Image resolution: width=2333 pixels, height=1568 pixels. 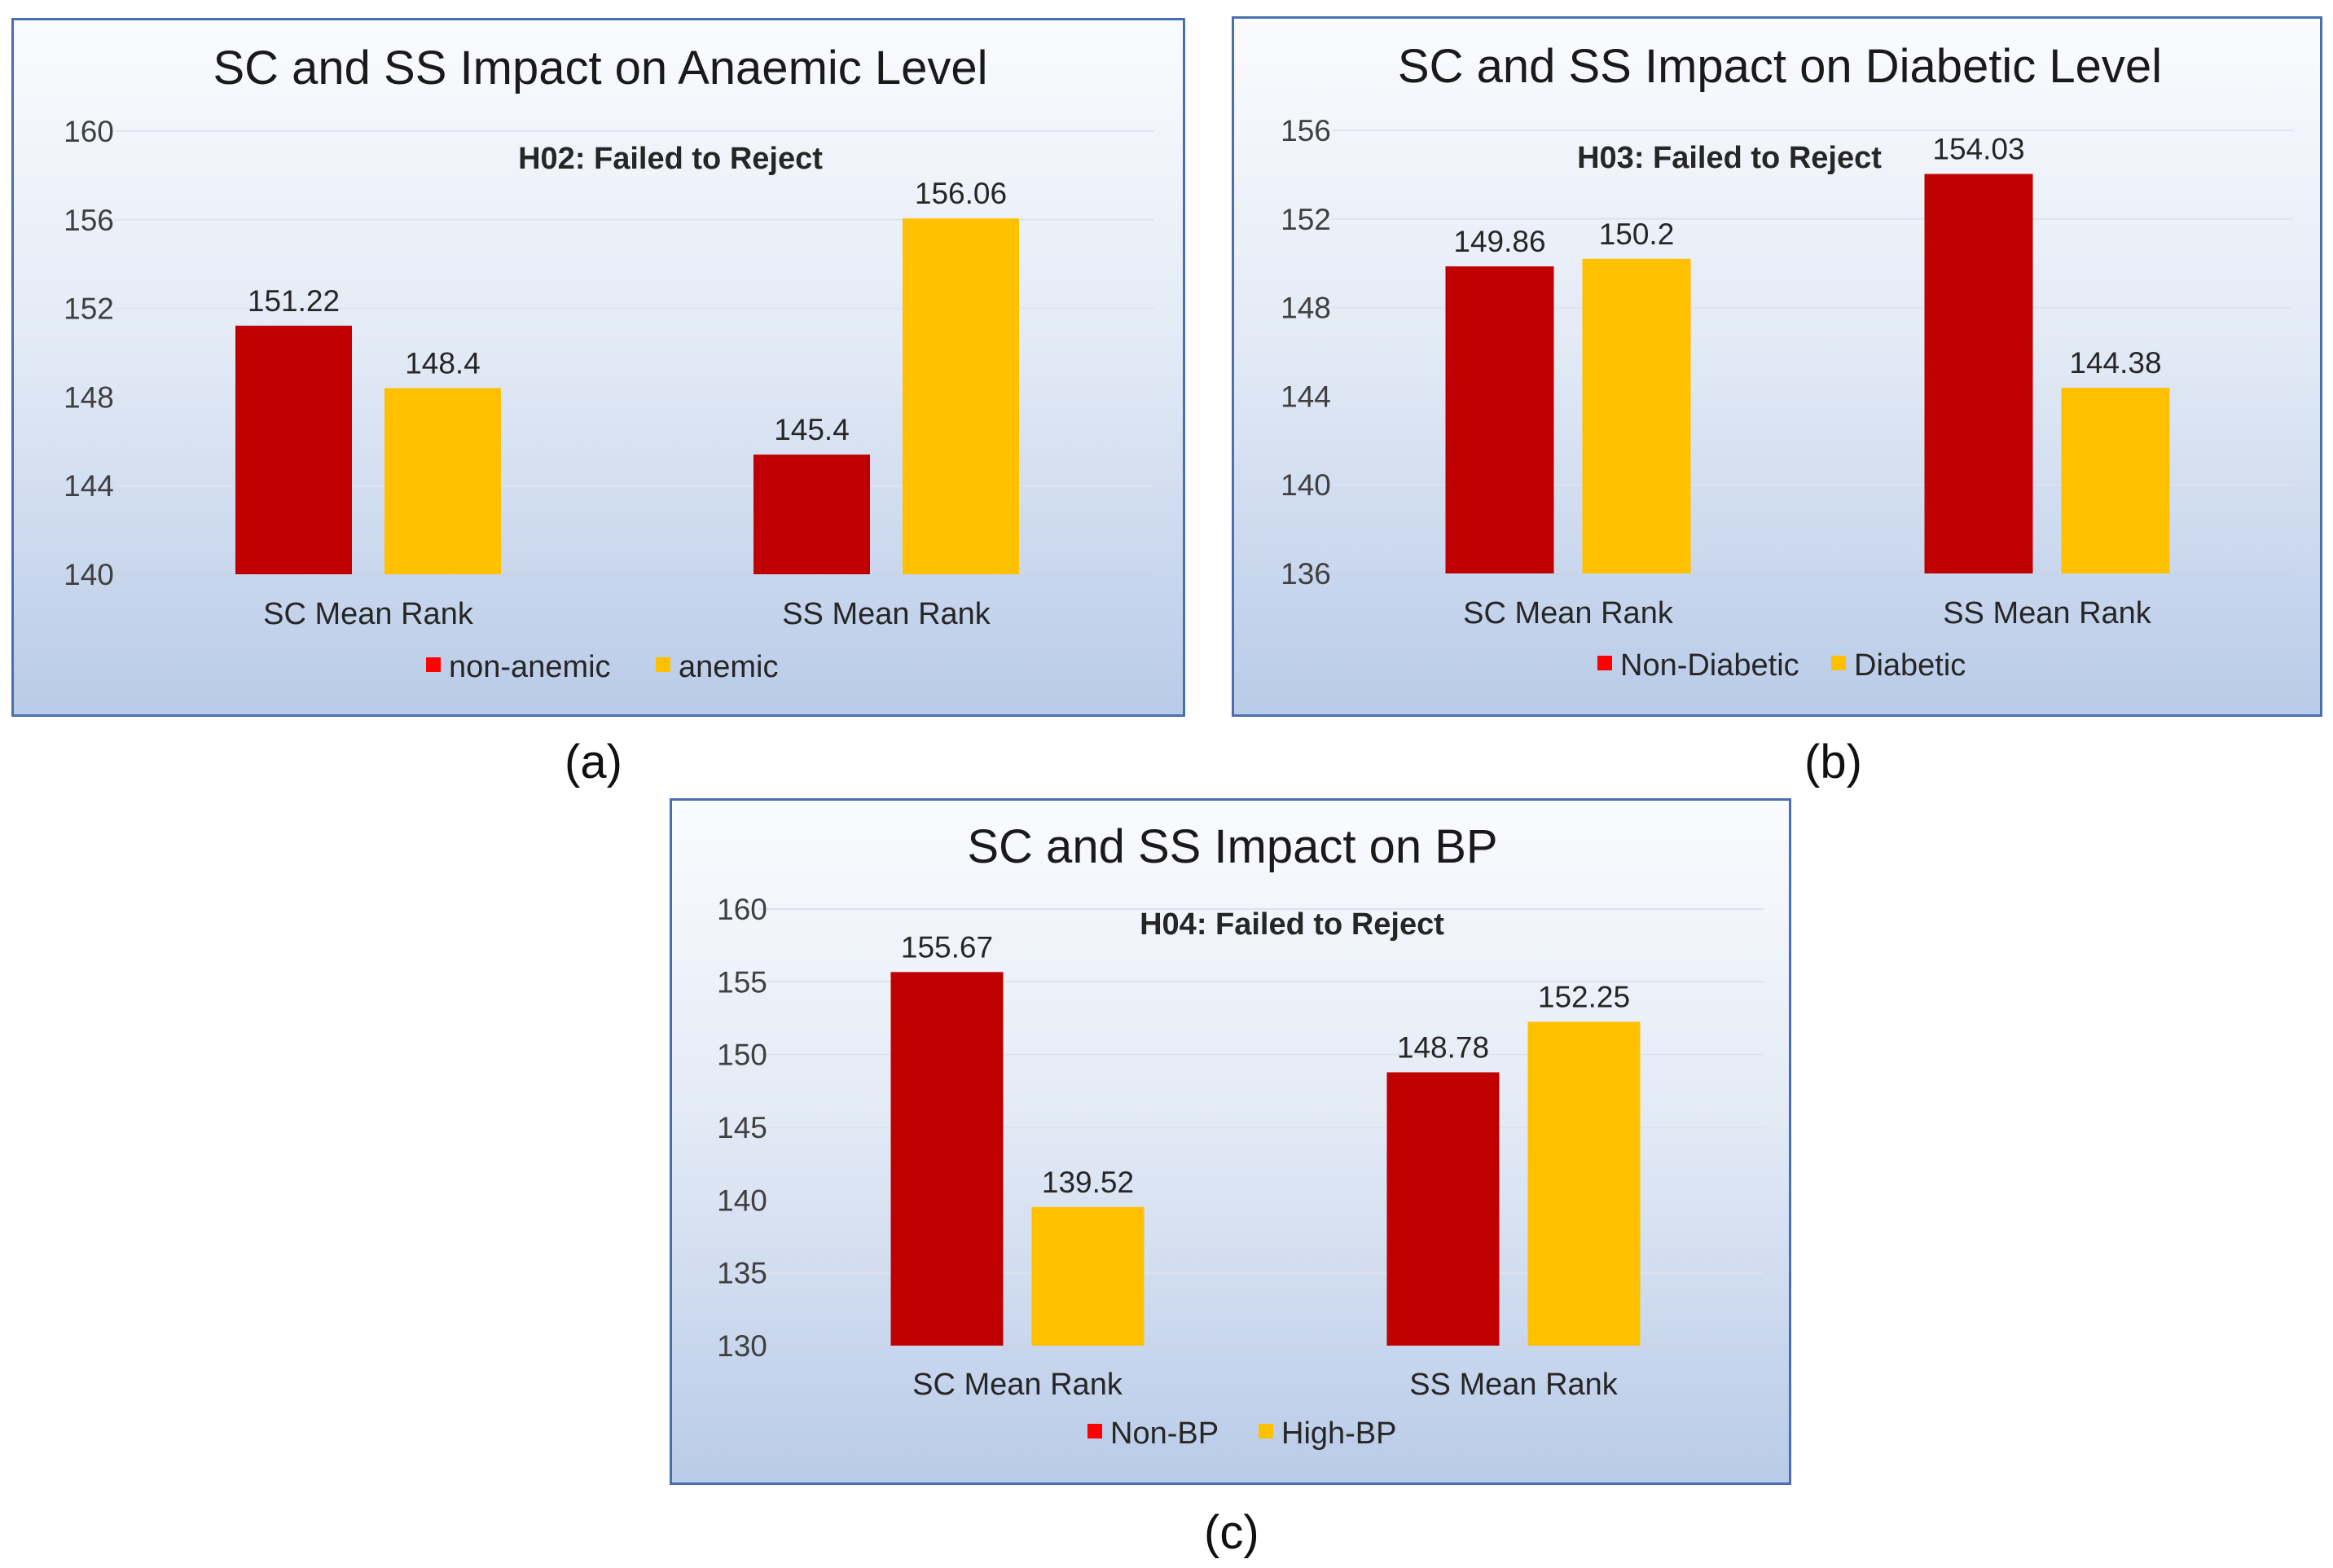 What do you see at coordinates (89, 397) in the screenshot?
I see `y-tick-label-anaemic-148: 148` at bounding box center [89, 397].